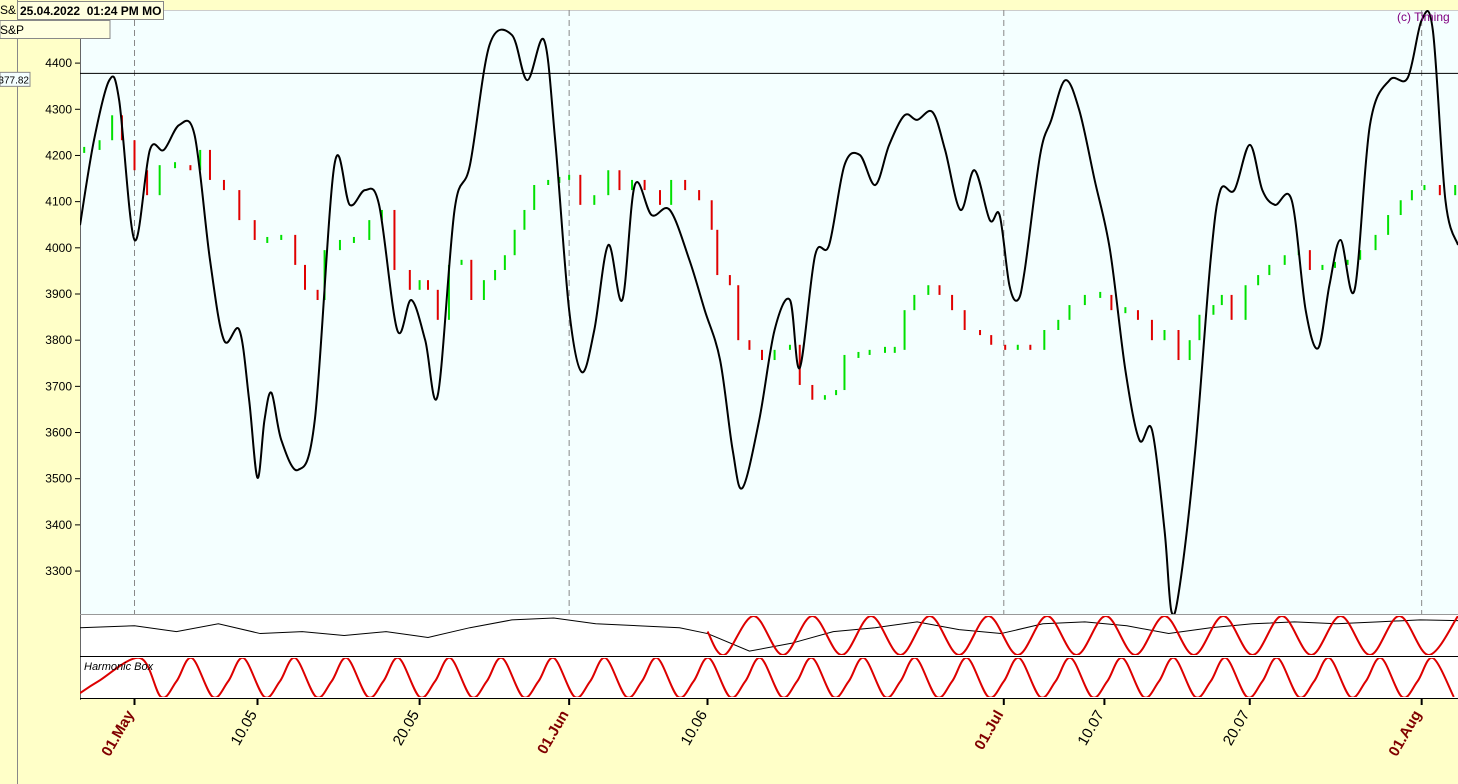 This screenshot has width=1458, height=784. Describe the element at coordinates (58, 571) in the screenshot. I see `y-tick-label: 3300` at that location.